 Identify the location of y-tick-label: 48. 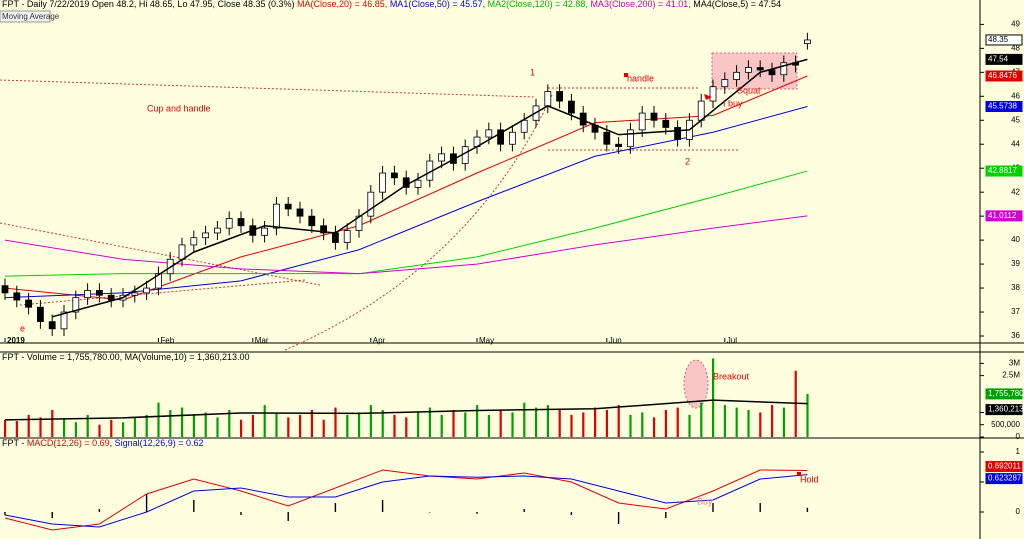
(1015, 47).